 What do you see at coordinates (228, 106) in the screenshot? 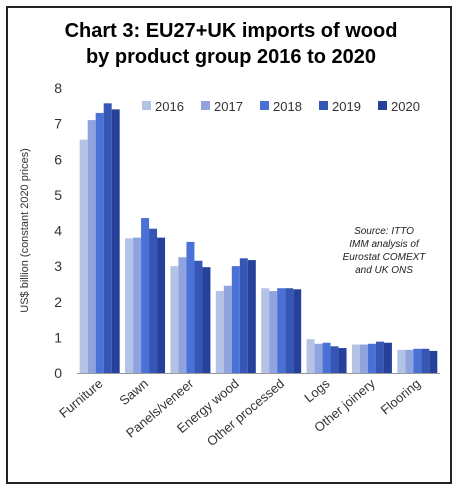
I see `legend-label-2017: 2017` at bounding box center [228, 106].